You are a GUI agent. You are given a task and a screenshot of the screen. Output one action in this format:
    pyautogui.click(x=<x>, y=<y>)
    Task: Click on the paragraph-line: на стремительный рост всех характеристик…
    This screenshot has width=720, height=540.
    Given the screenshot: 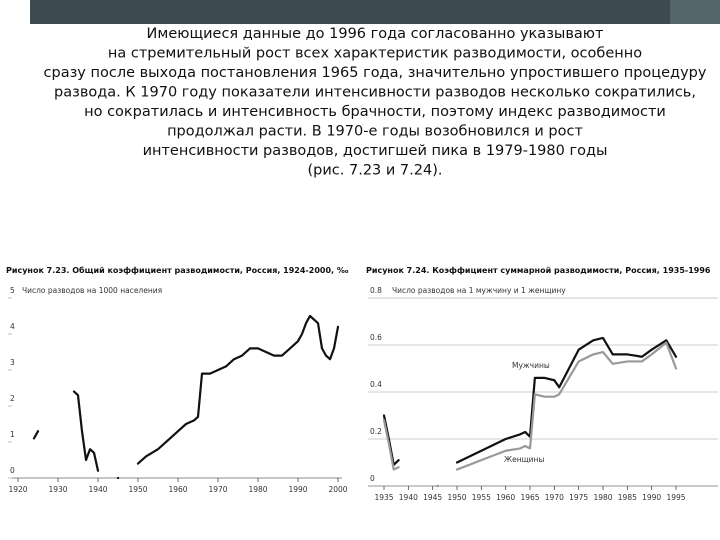 What is the action you would take?
    pyautogui.click(x=375, y=54)
    